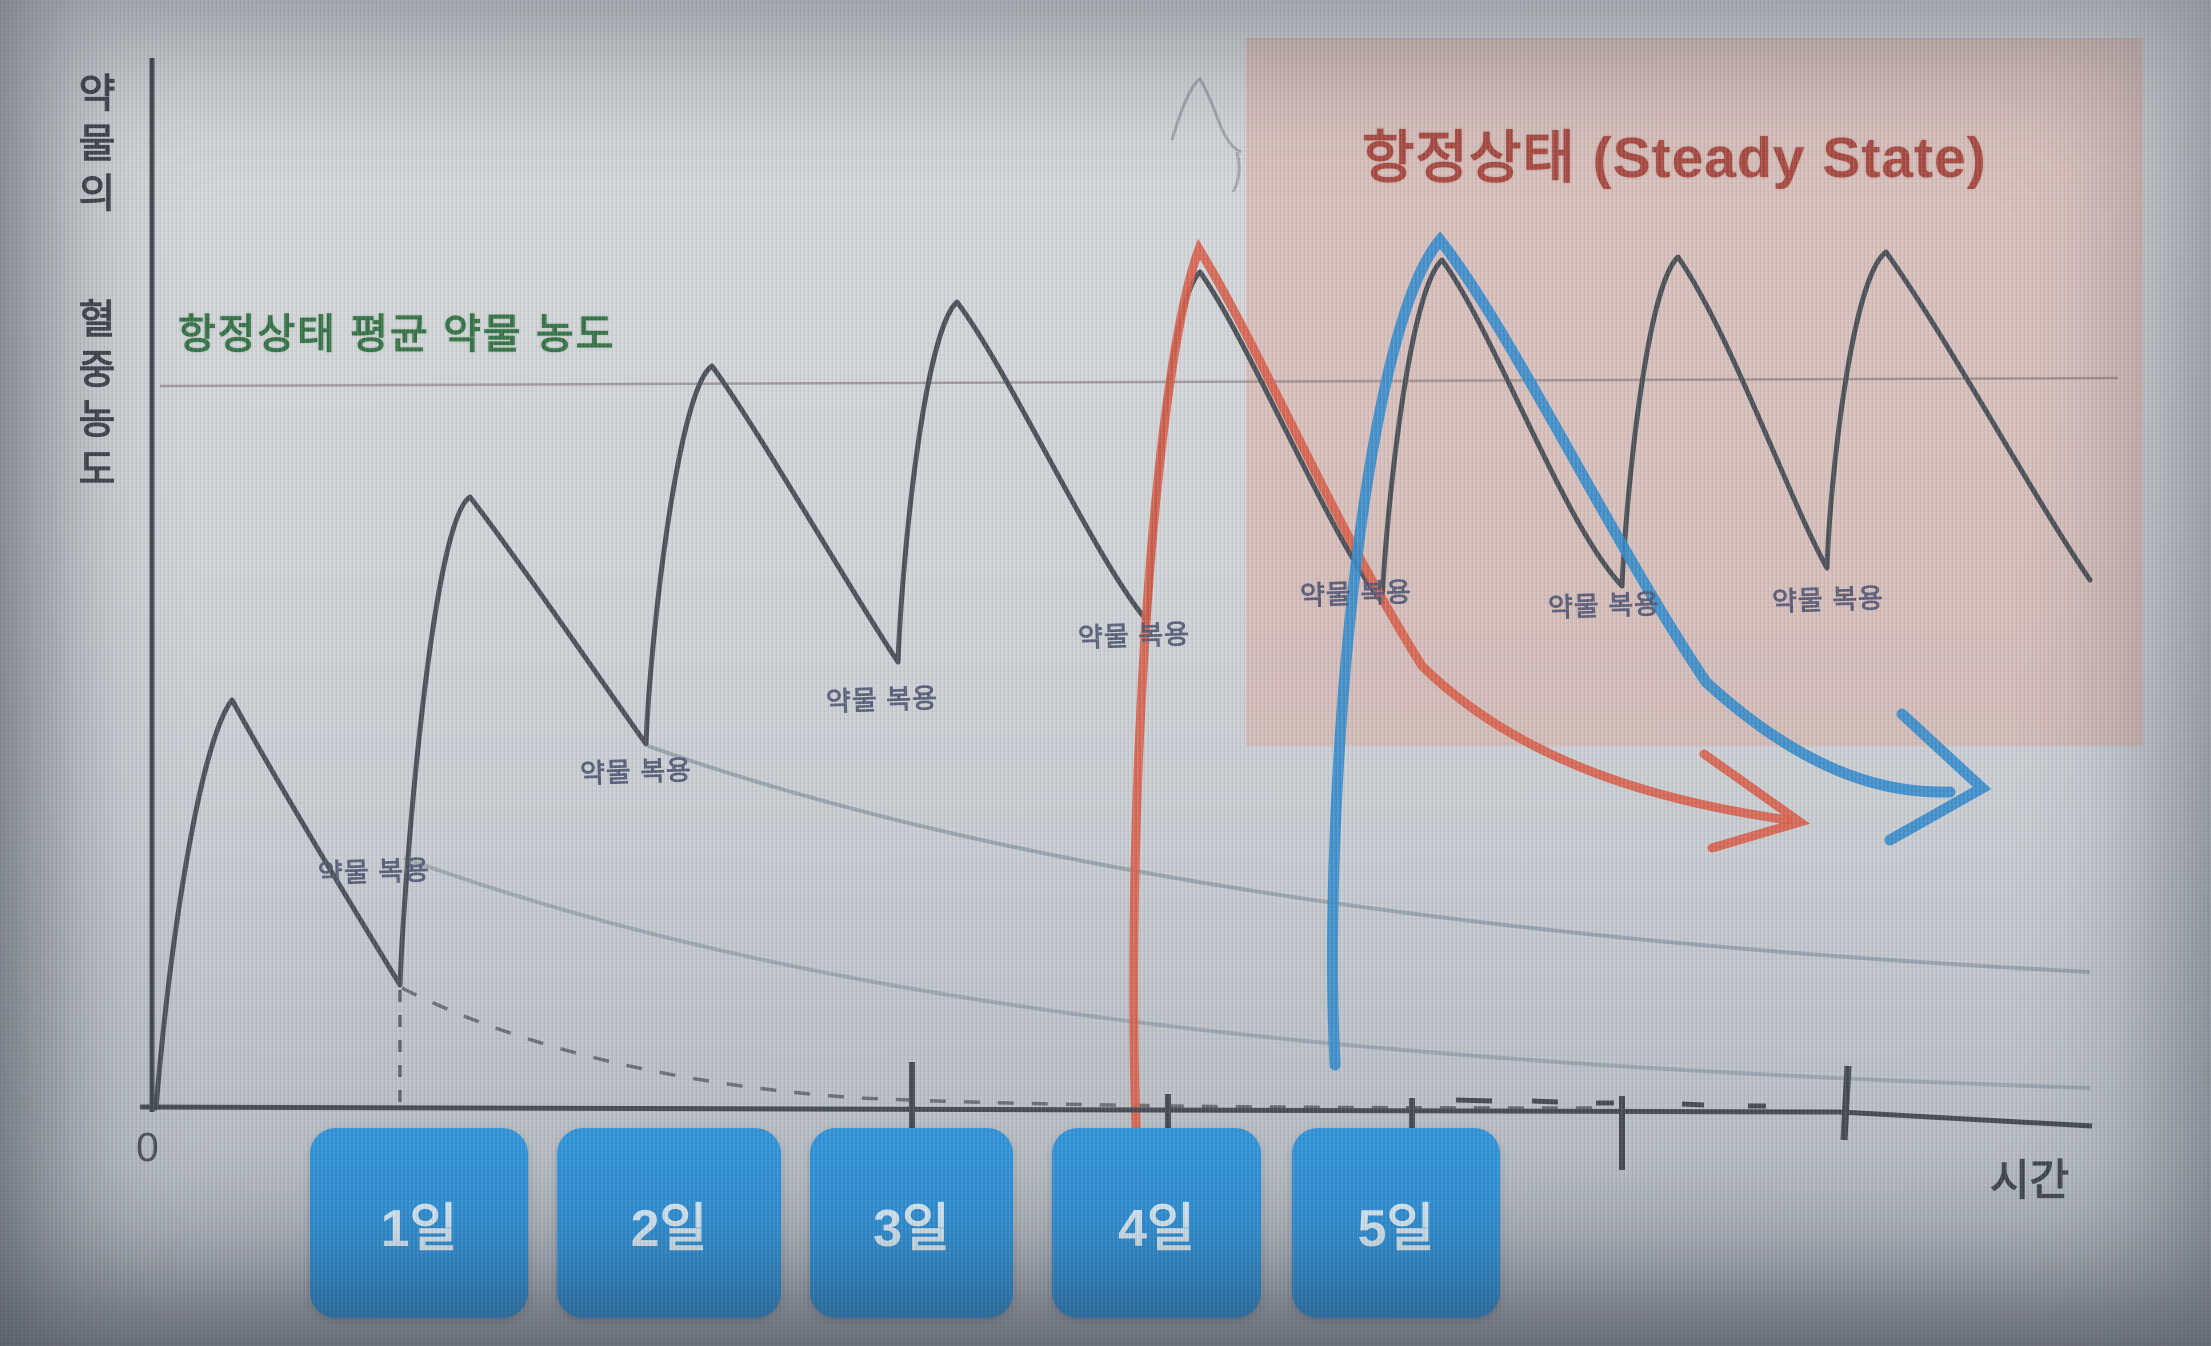  Describe the element at coordinates (911, 1223) in the screenshot. I see `day-button-3: 3일` at that location.